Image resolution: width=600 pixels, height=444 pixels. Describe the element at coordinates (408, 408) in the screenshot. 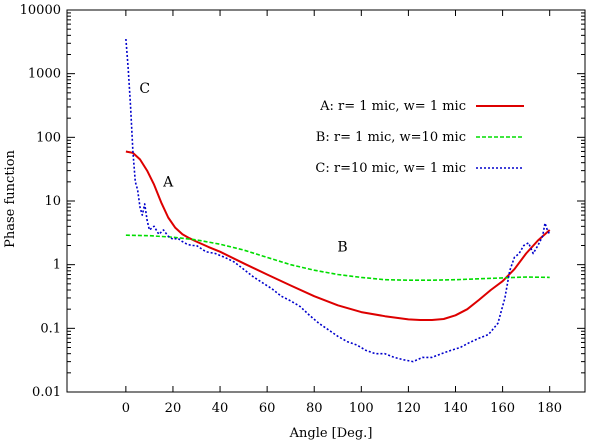

I see `x-tick-label: 120` at that location.